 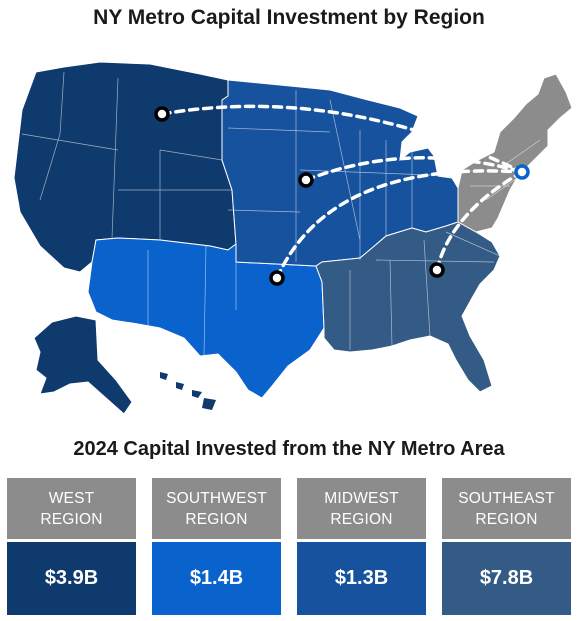 I want to click on arc-midwest, so click(x=414, y=169).